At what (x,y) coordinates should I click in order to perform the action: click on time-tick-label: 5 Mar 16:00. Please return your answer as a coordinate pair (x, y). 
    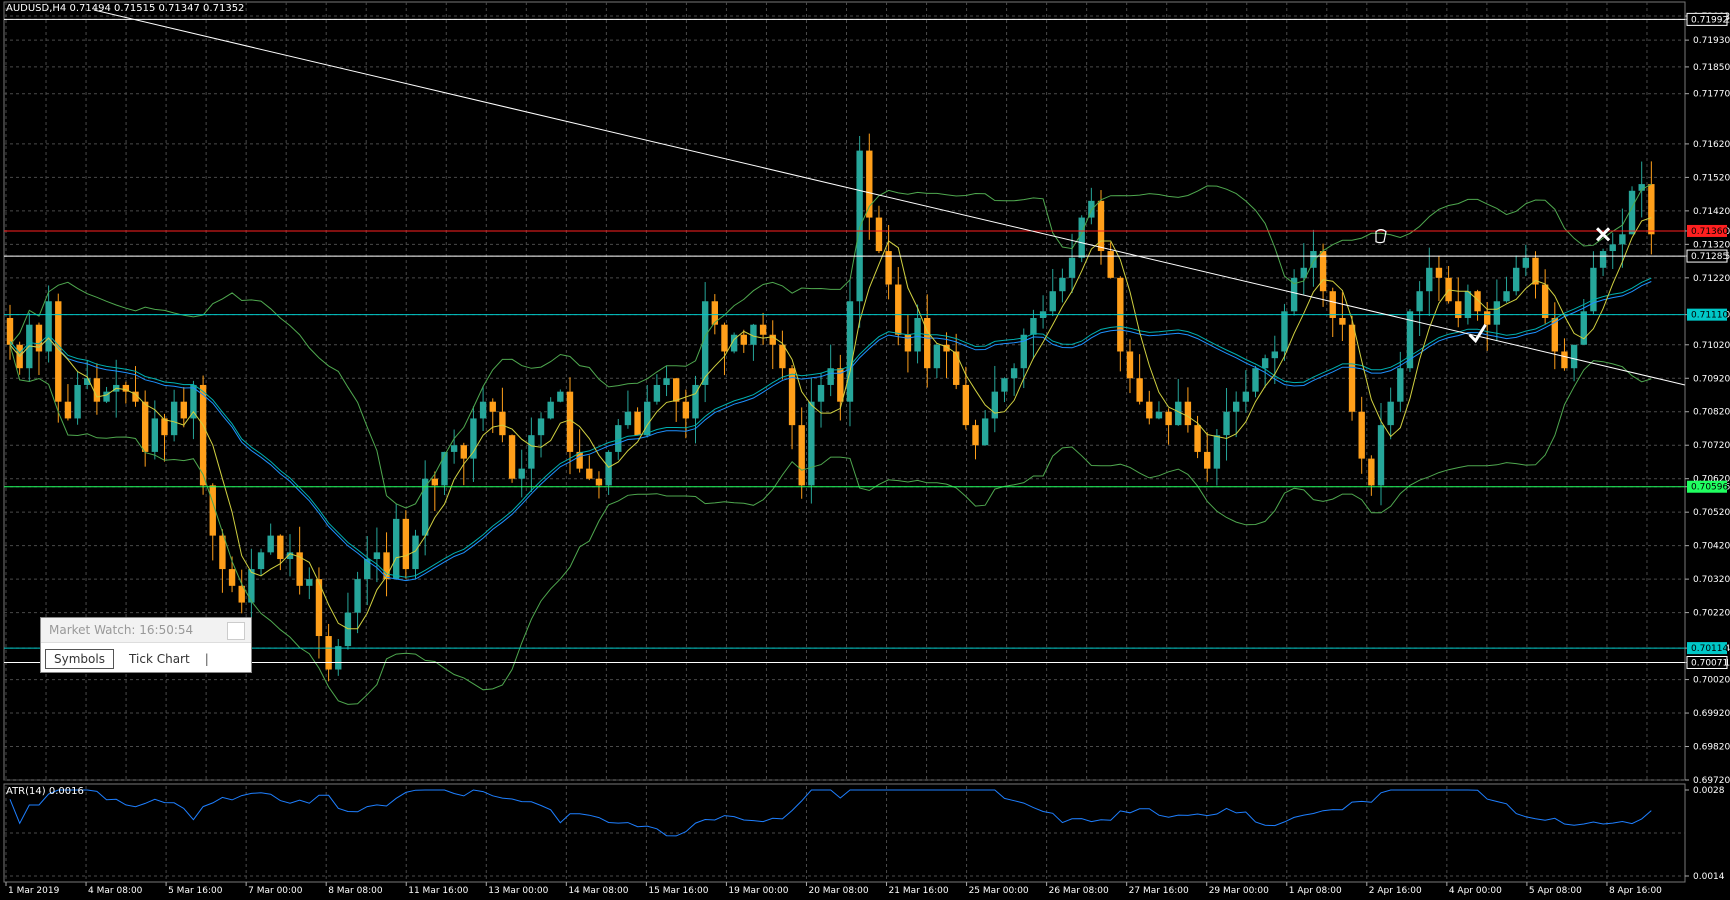
    Looking at the image, I should click on (195, 891).